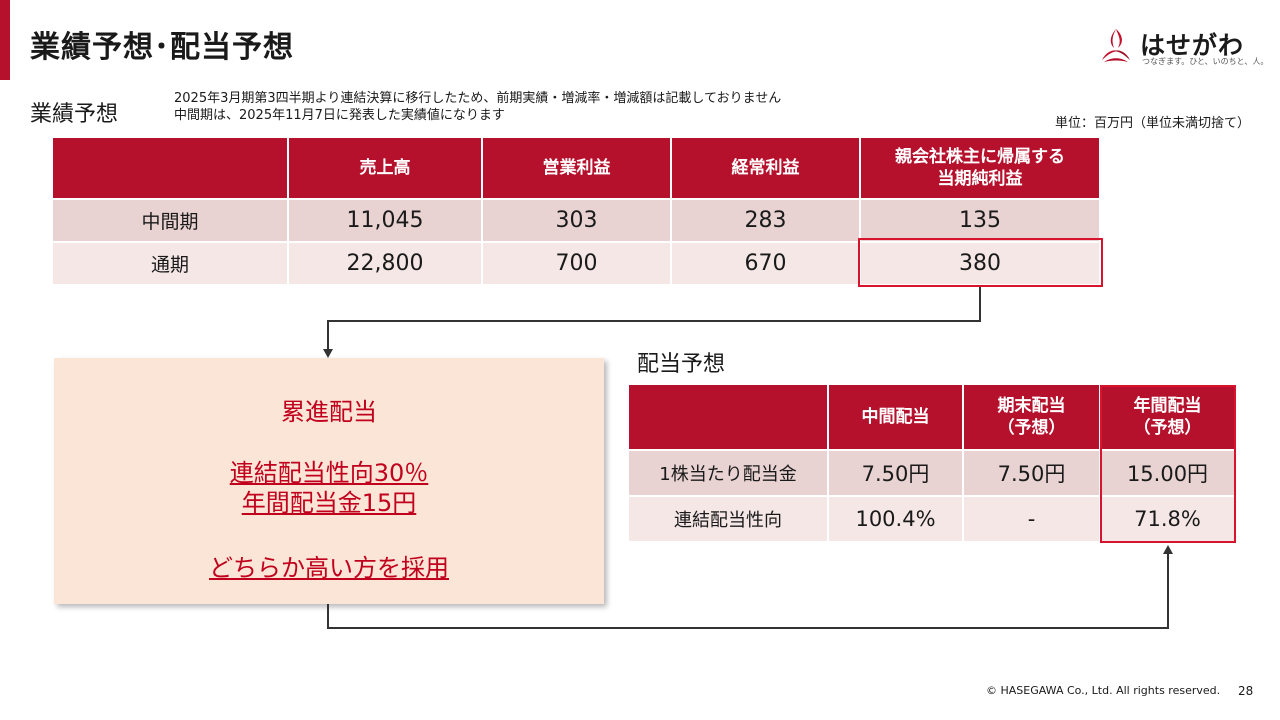 This screenshot has width=1280, height=720. I want to click on row-label: 連結配当性向, so click(729, 518).